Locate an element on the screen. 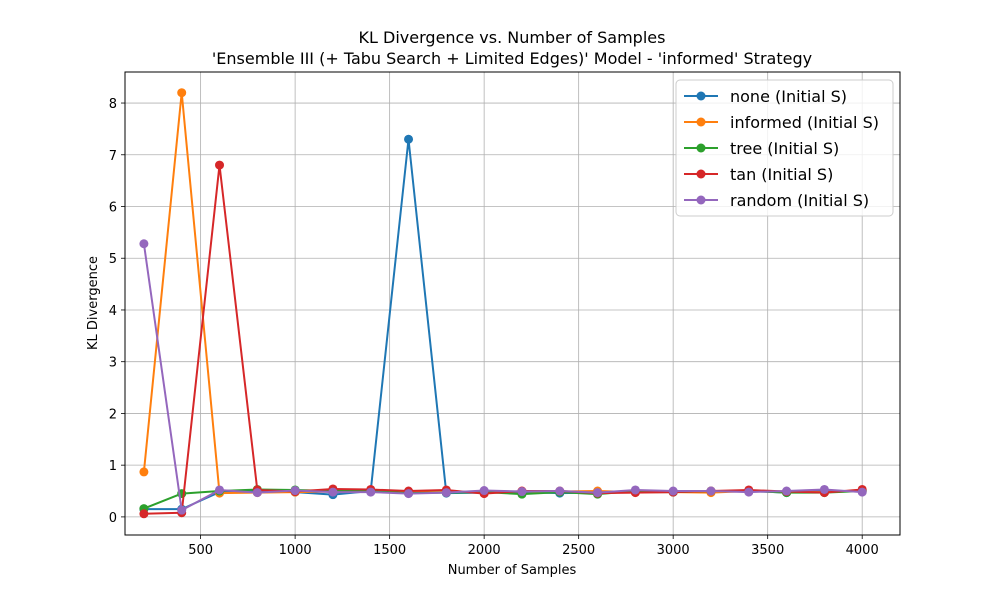 The height and width of the screenshot is (600, 1000). x-tick-label: 3500 is located at coordinates (767, 550).